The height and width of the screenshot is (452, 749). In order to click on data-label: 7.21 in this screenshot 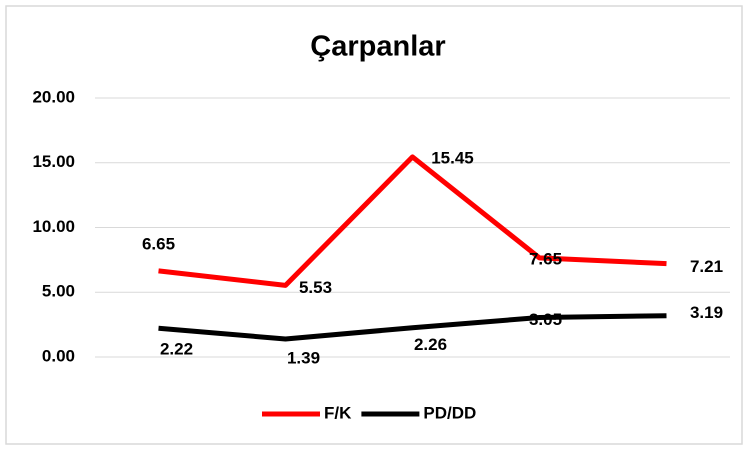, I will do `click(706, 266)`.